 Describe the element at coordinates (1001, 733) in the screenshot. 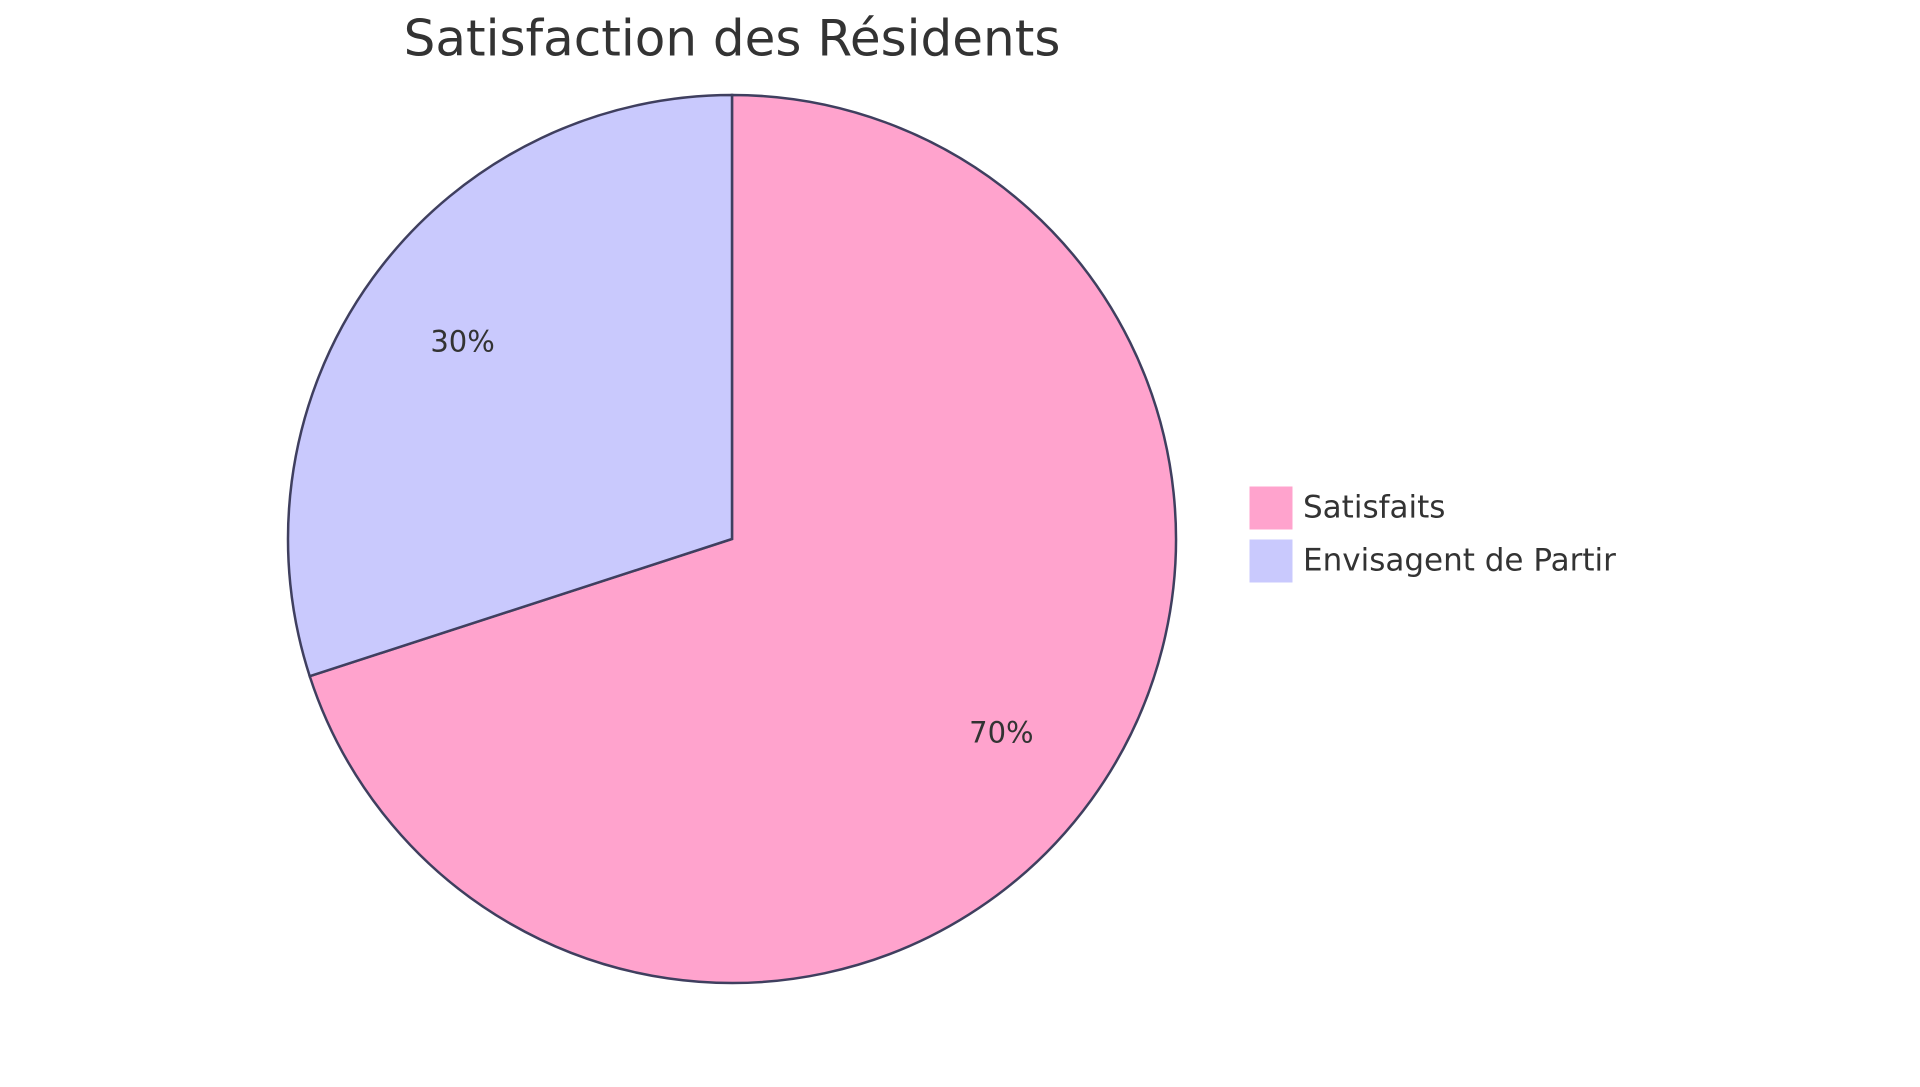

I see `slice-label: 70%` at that location.